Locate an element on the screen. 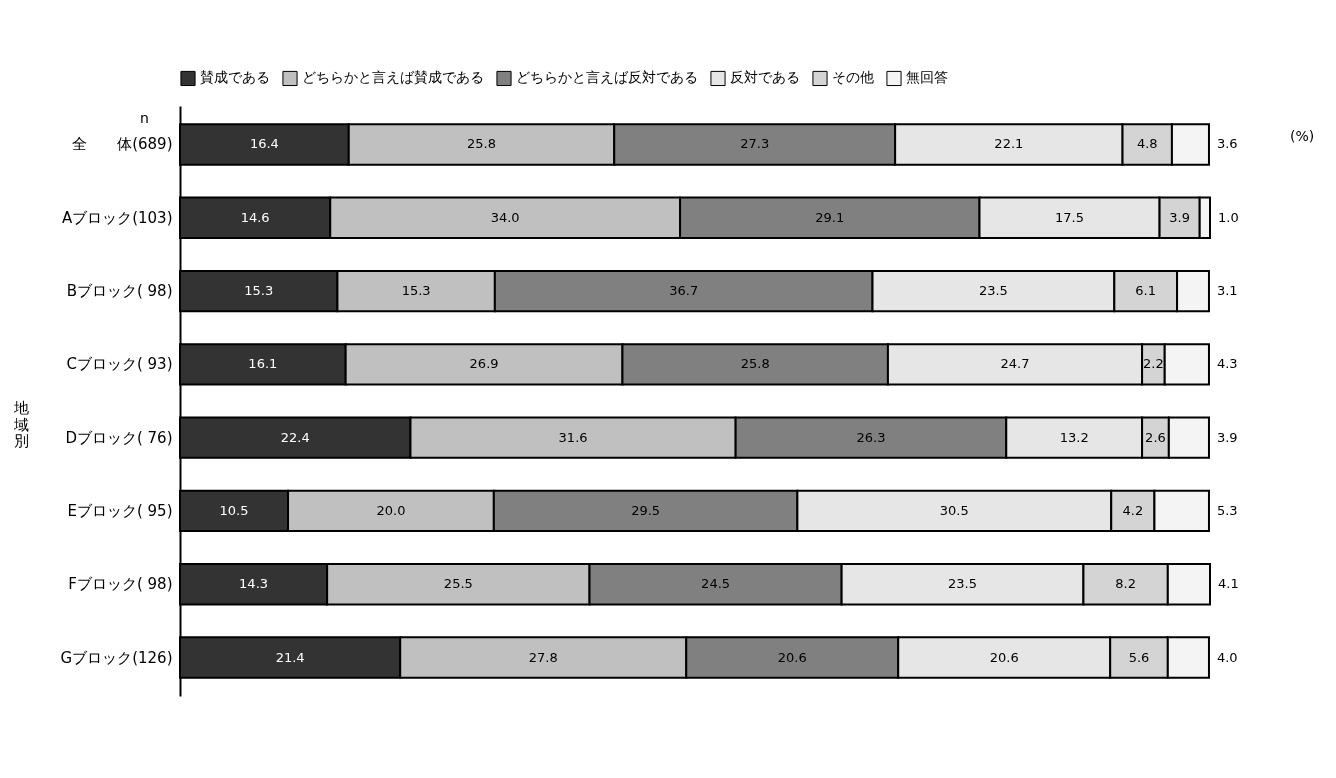 The image size is (1336, 778). data-label: 27.3 is located at coordinates (755, 144).